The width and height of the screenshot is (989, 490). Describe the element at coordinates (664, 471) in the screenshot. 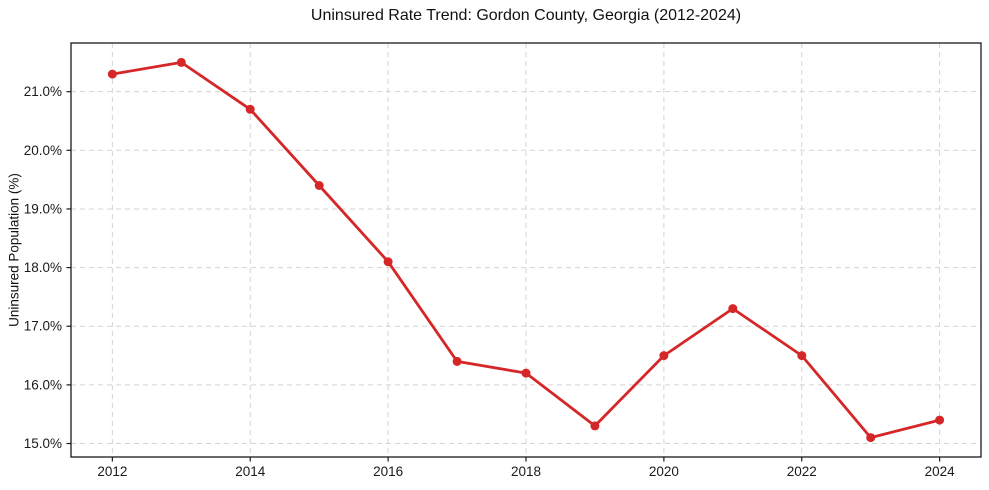

I see `x-tick-label: 2020` at that location.